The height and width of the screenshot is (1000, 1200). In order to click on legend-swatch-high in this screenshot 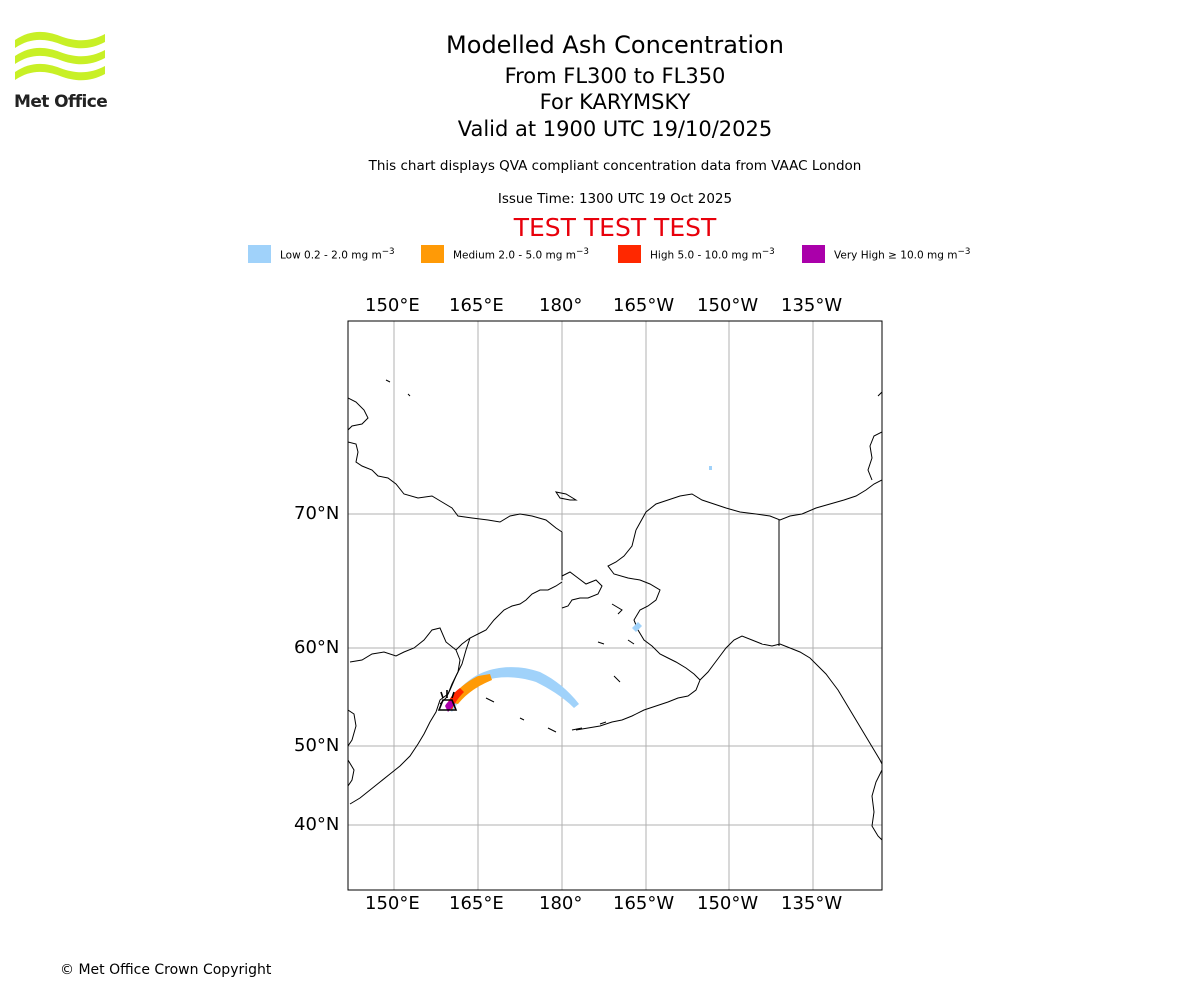, I will do `click(629, 254)`.